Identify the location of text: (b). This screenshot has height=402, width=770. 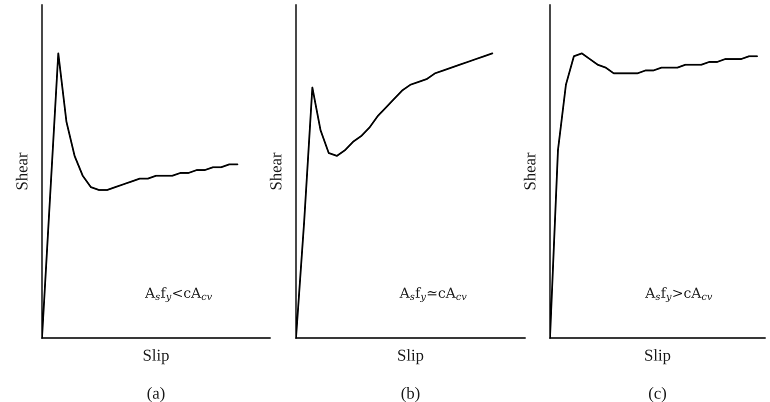
(411, 394).